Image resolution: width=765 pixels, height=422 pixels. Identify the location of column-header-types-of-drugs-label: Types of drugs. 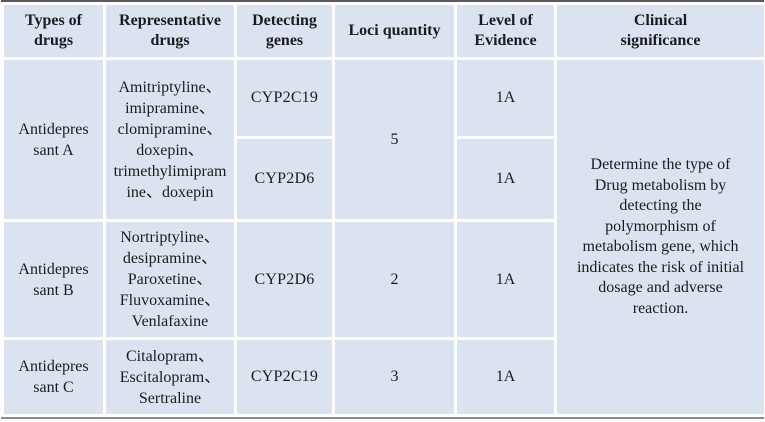
(53, 30).